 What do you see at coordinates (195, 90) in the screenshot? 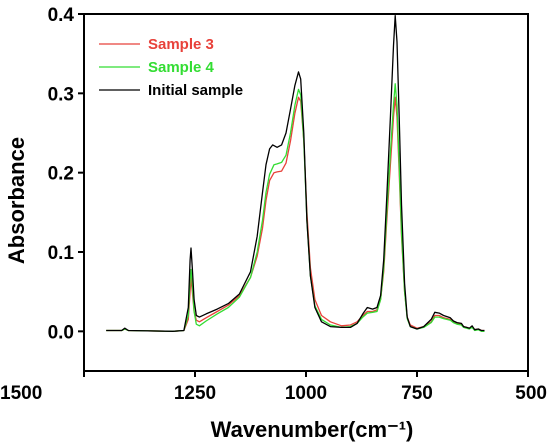
I see `legend-label: Initial sample` at bounding box center [195, 90].